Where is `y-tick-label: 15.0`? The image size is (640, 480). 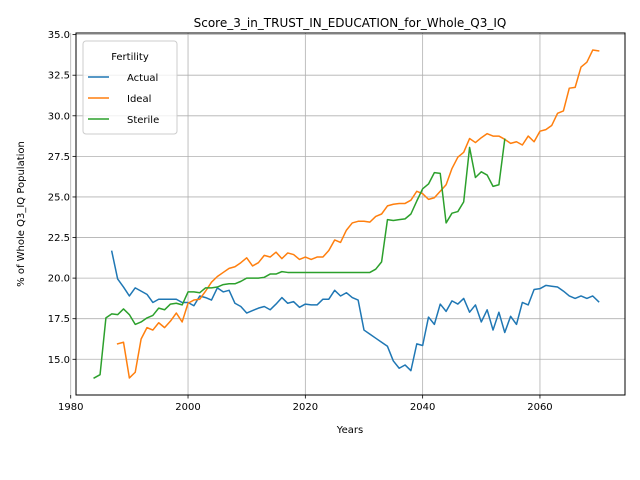 y-tick-label: 15.0 is located at coordinates (59, 360).